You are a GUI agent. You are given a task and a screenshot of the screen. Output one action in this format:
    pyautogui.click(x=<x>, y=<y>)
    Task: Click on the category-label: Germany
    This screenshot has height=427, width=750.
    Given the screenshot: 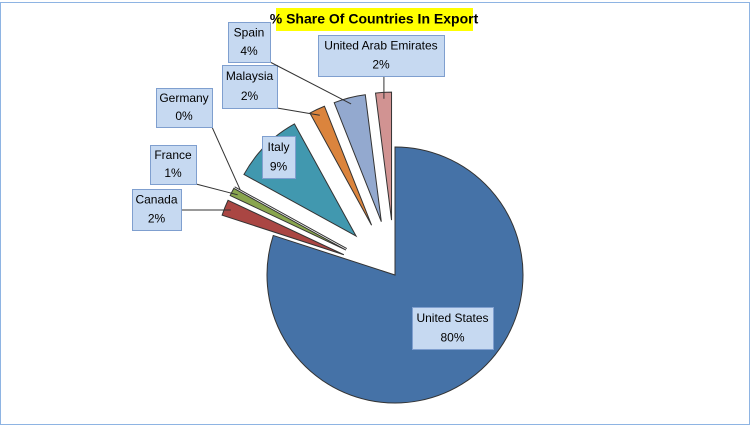 What is the action you would take?
    pyautogui.click(x=183, y=98)
    